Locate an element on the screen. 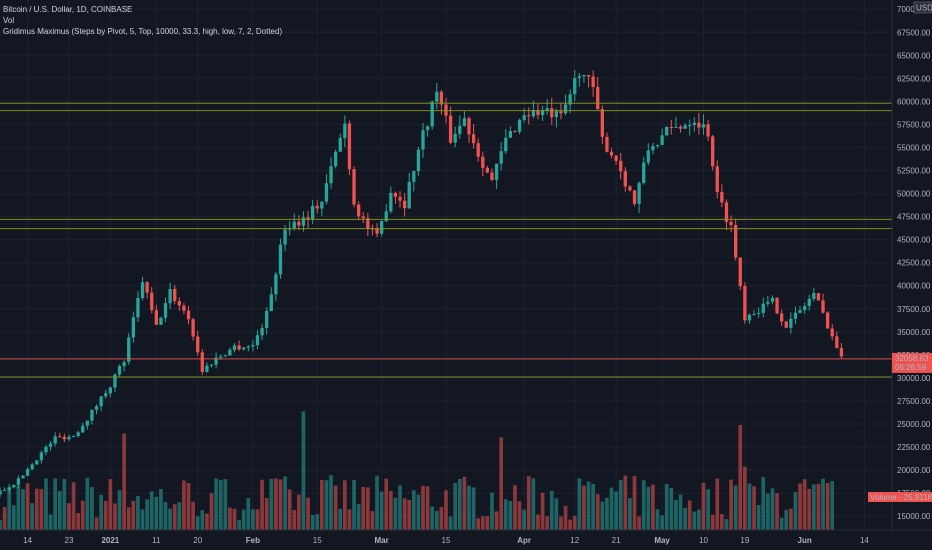 The width and height of the screenshot is (932, 550). currency-label: USD is located at coordinates (924, 8).